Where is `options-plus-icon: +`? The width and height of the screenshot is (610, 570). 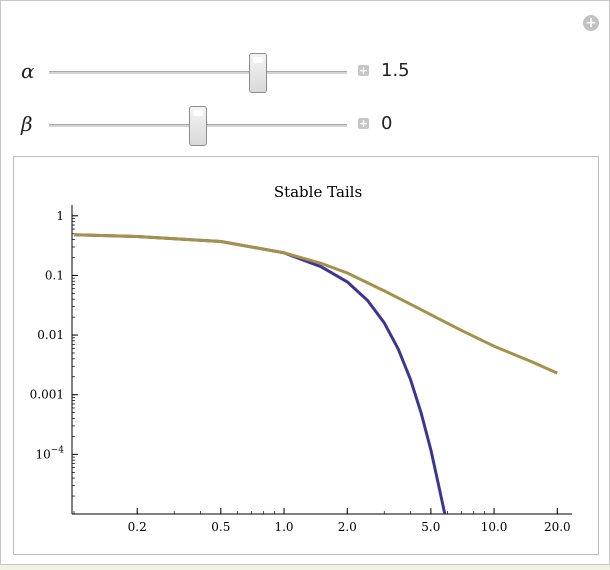 options-plus-icon: + is located at coordinates (591, 23).